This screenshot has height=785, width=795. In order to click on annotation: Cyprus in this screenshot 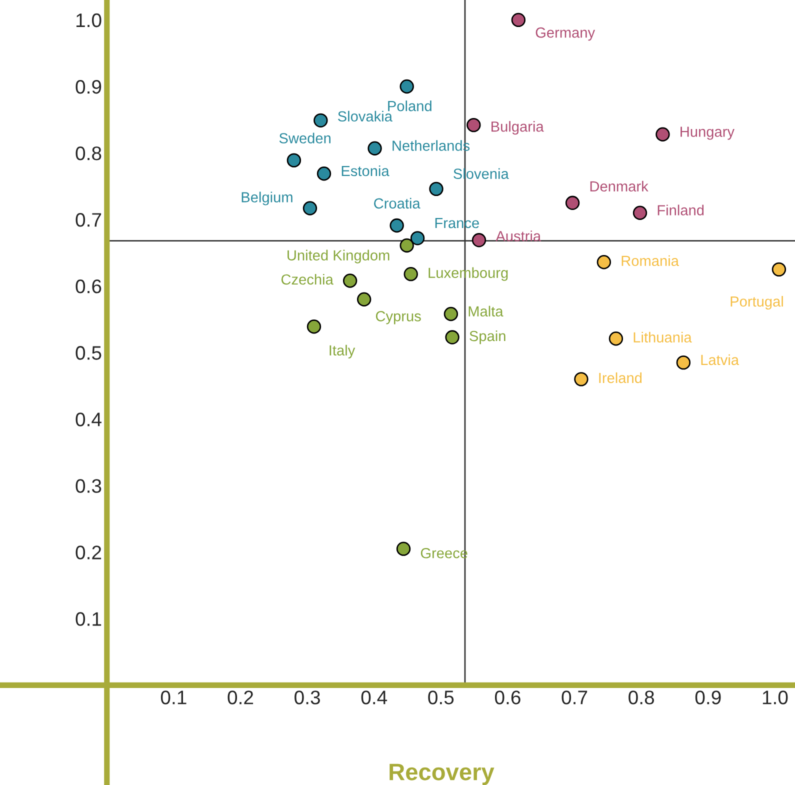, I will do `click(398, 317)`.